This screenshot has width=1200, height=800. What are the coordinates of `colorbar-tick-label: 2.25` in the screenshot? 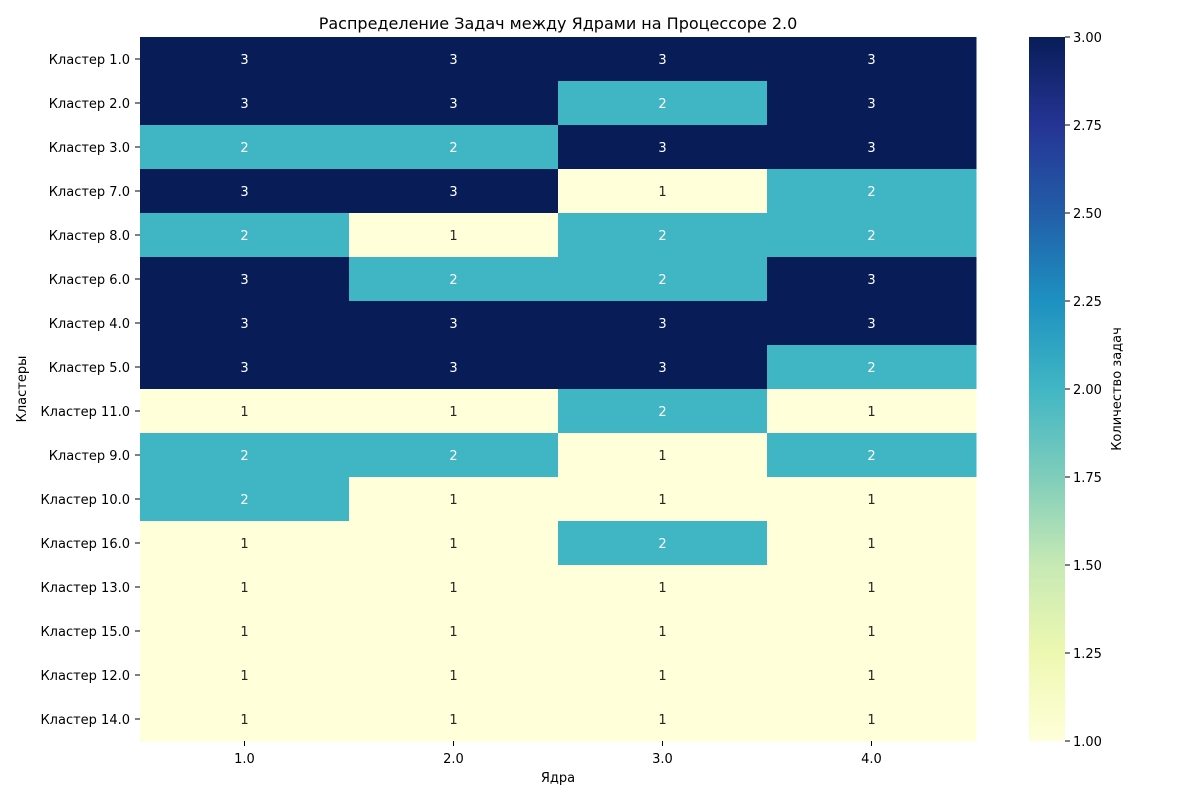 It's located at (1087, 302).